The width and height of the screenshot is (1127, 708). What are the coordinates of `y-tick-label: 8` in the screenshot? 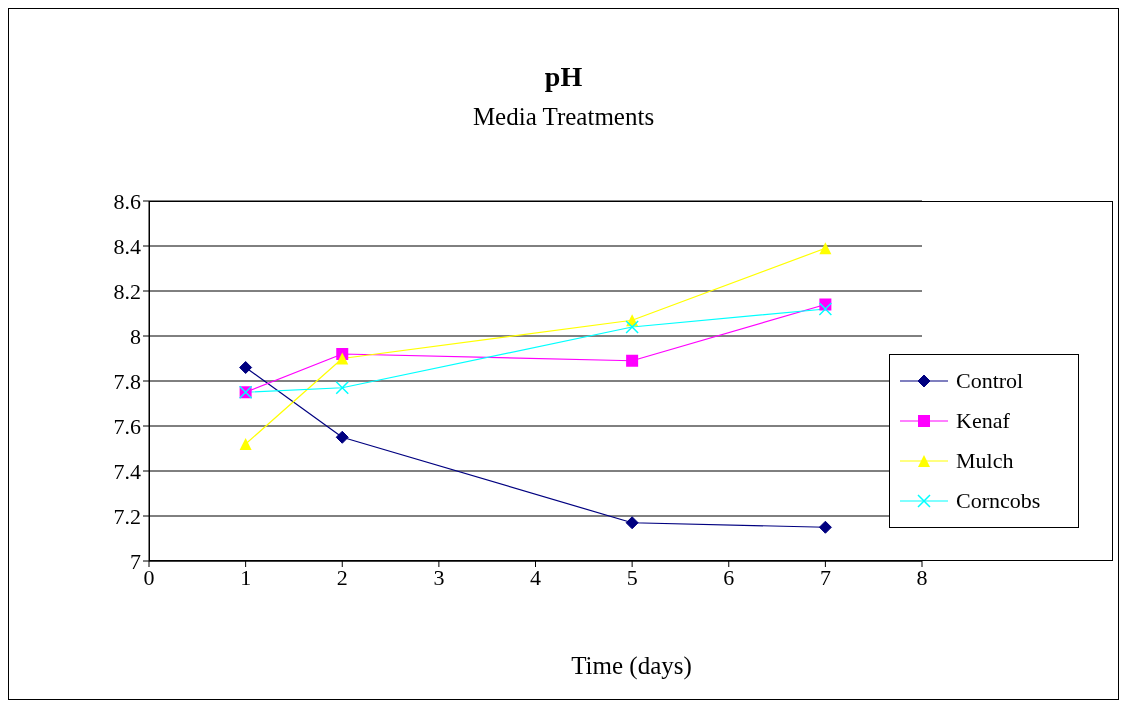 It's located at (135, 336).